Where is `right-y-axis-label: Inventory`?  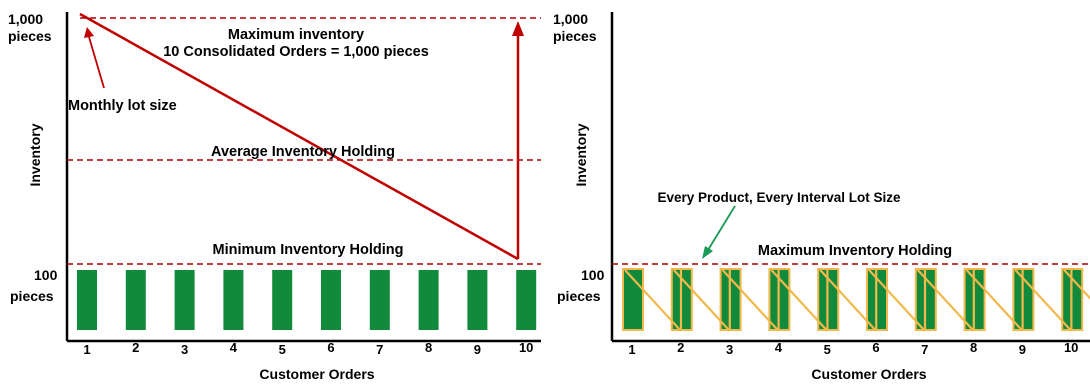
right-y-axis-label: Inventory is located at coordinates (581, 154).